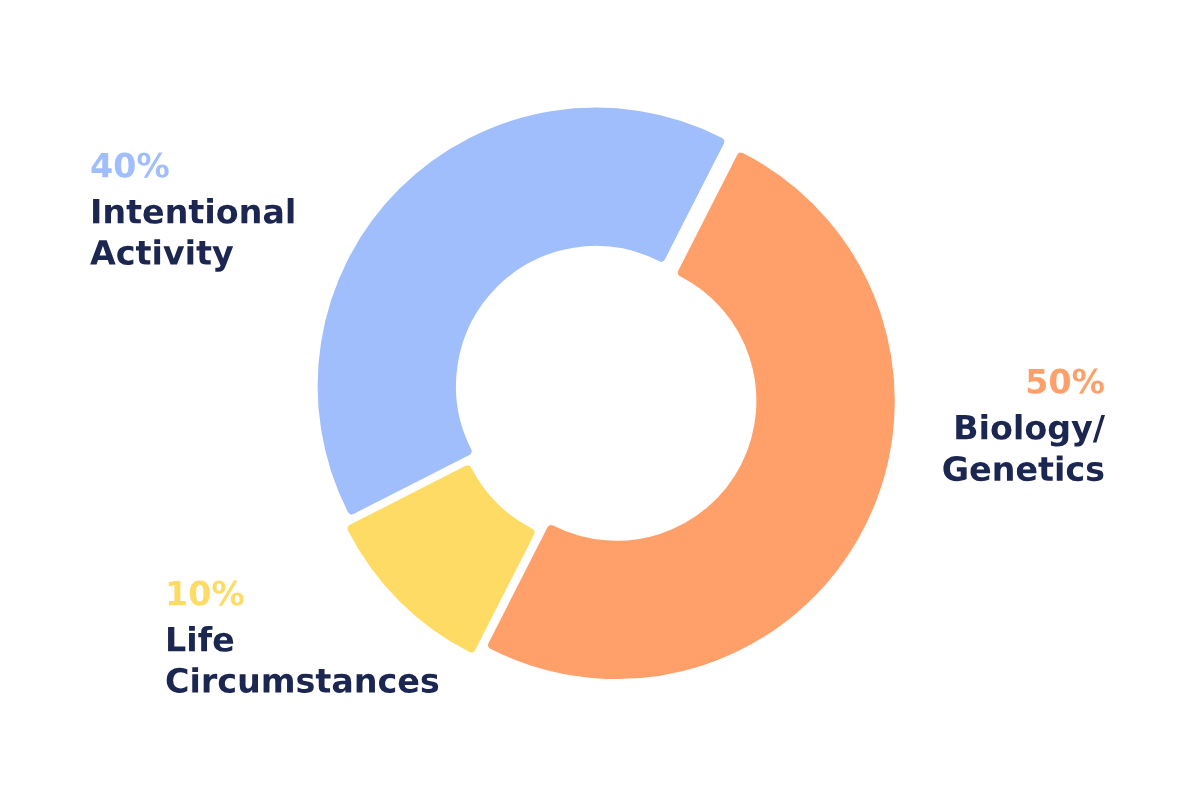 The image size is (1200, 800). I want to click on slice-label: Intentional Activity, so click(192, 235).